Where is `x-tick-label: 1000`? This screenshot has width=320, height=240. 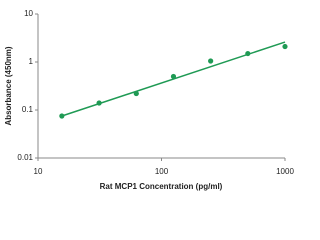 x-tick-label: 1000 is located at coordinates (285, 171).